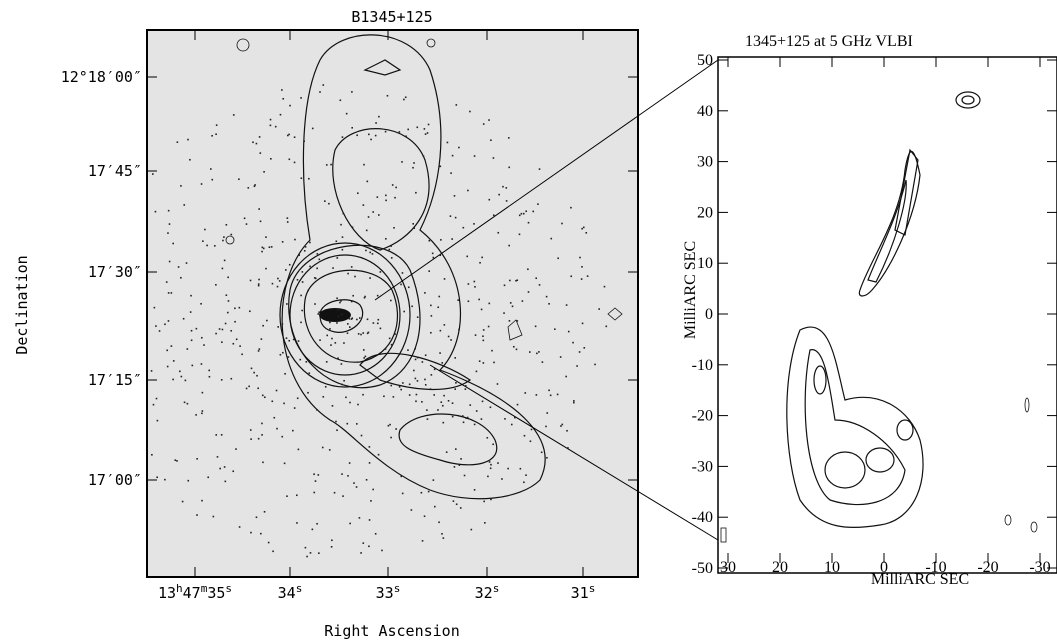 Image resolution: width=1057 pixels, height=644 pixels. Describe the element at coordinates (204, 588) in the screenshot. I see `x-tick-label-part: m` at that location.